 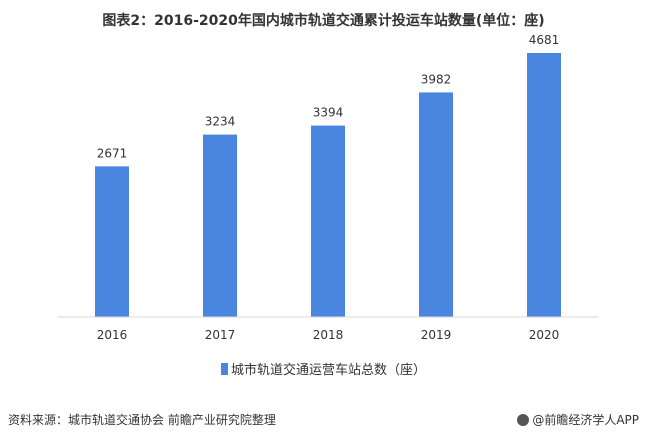 What do you see at coordinates (544, 335) in the screenshot?
I see `x-tick-label-2020: 2020` at bounding box center [544, 335].